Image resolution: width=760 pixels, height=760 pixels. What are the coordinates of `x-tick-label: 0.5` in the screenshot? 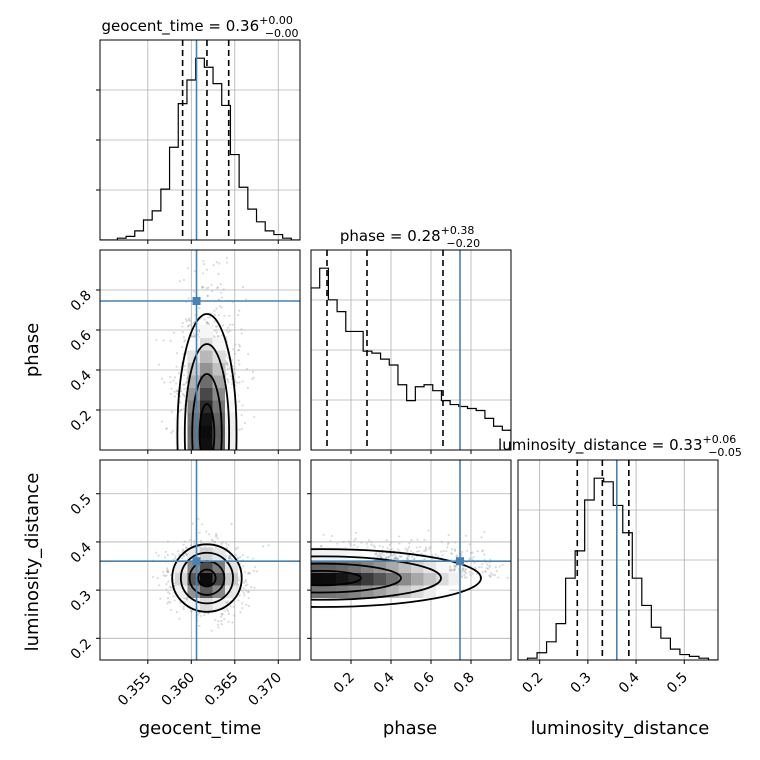 It's located at (677, 683).